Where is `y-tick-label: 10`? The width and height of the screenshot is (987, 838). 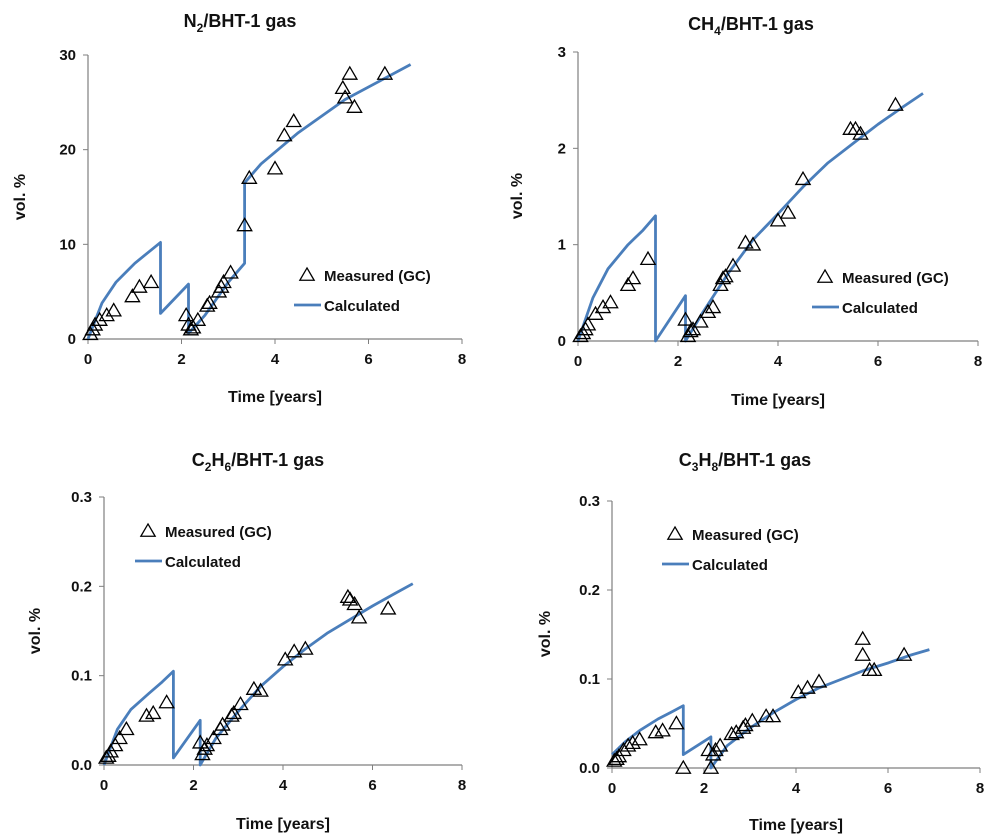
y-tick-label: 10 is located at coordinates (67, 244).